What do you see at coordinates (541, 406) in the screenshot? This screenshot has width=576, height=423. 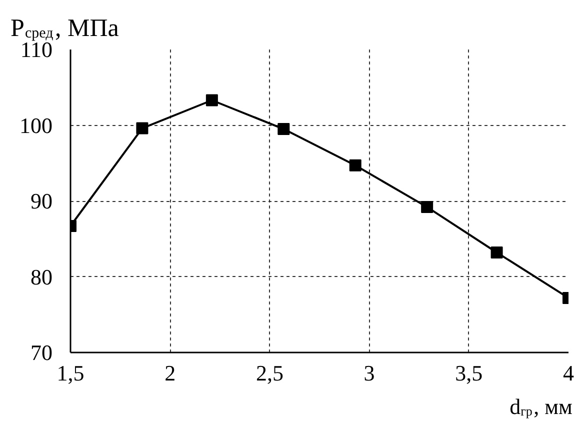 I see `x-axis-title: dгр, мм` at bounding box center [541, 406].